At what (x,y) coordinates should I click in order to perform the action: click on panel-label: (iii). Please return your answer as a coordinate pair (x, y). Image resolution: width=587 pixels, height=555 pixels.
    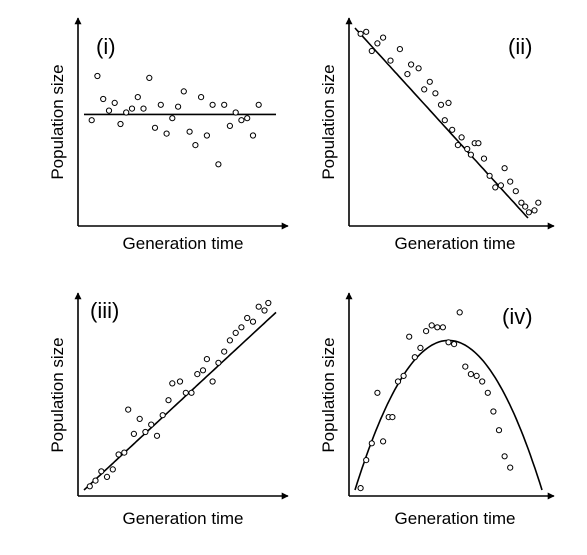
    Looking at the image, I should click on (104, 310).